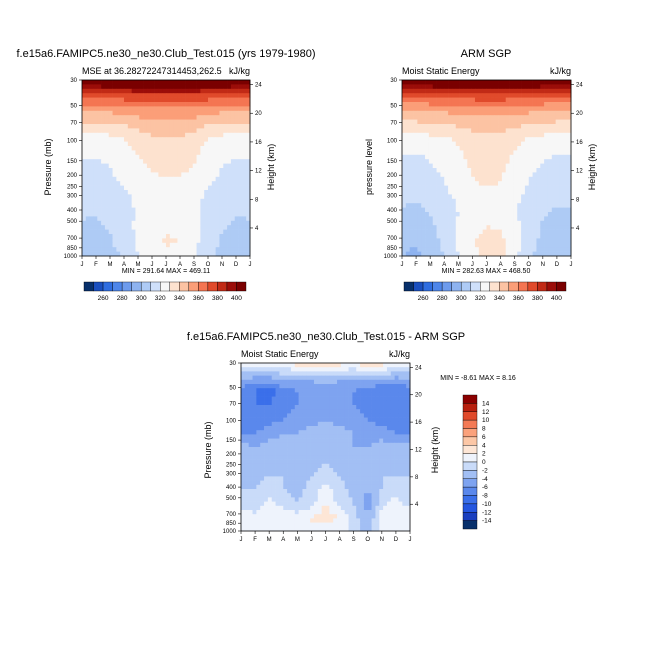 This screenshot has height=654, width=654. Describe the element at coordinates (391, 257) in the screenshot. I see `y-tick-label: 1000` at that location.